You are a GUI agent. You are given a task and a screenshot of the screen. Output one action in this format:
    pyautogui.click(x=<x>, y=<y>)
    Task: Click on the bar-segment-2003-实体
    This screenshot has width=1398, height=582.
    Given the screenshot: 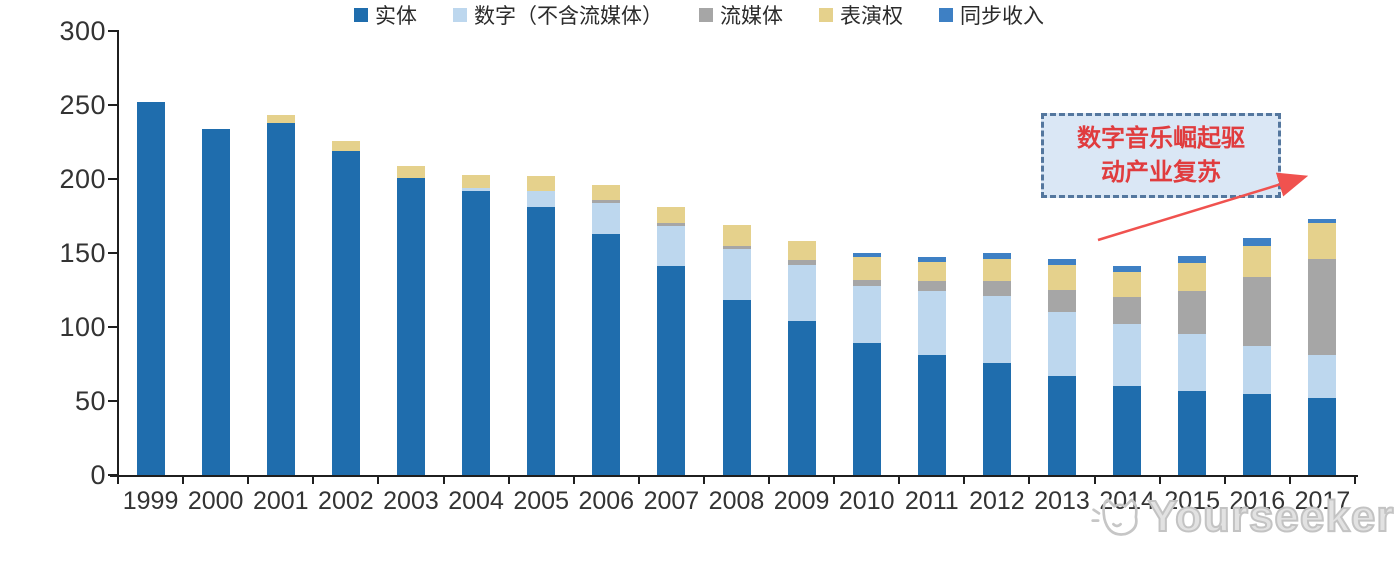 What is the action you would take?
    pyautogui.click(x=410, y=326)
    